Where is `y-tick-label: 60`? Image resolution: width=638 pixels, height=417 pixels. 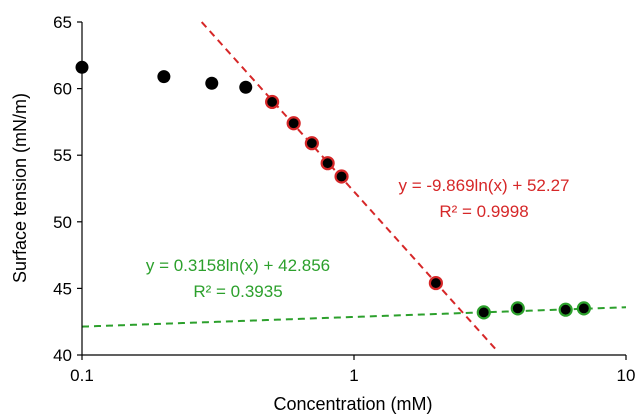 y-tick-label: 60 is located at coordinates (62, 89).